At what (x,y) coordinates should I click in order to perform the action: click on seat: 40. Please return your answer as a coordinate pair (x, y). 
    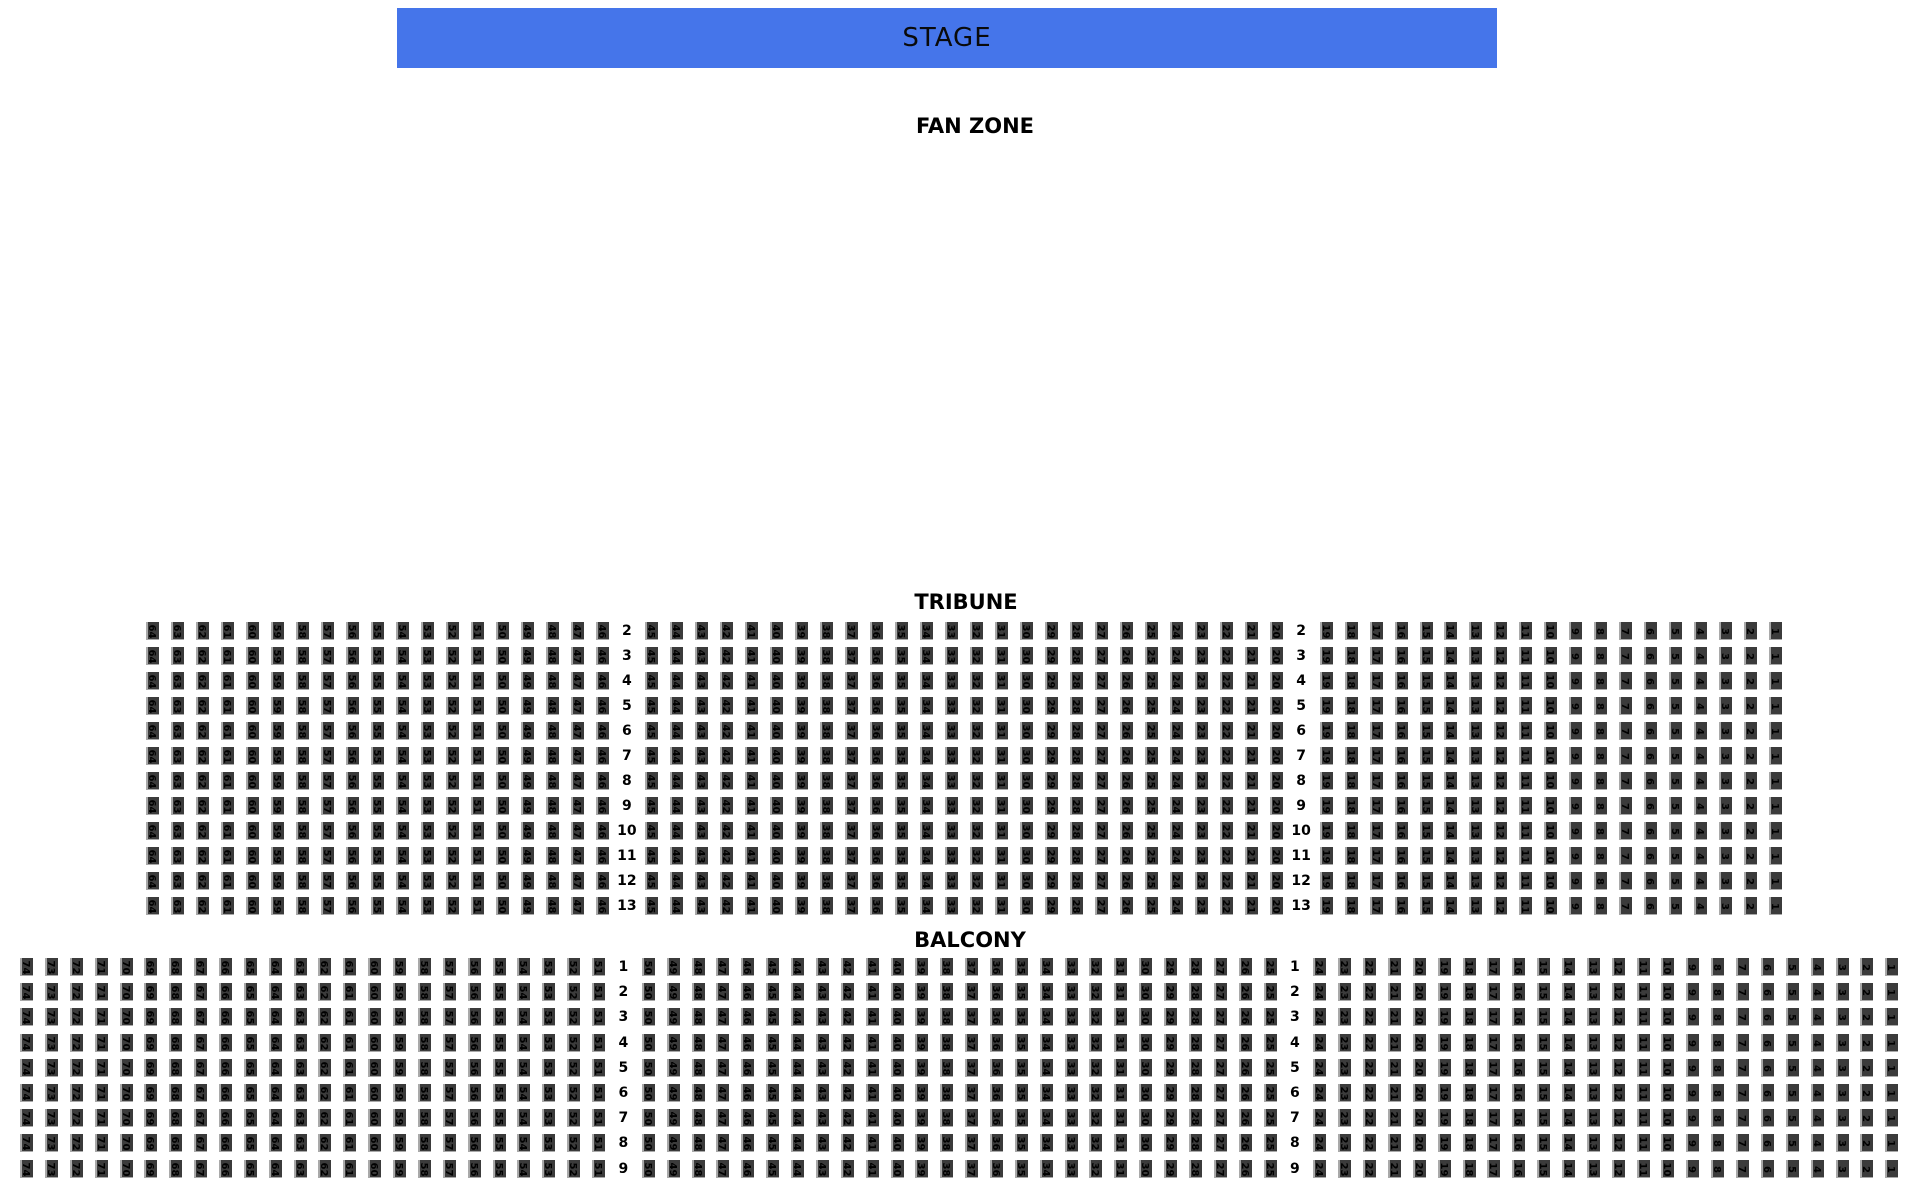
    Looking at the image, I should click on (897, 1093).